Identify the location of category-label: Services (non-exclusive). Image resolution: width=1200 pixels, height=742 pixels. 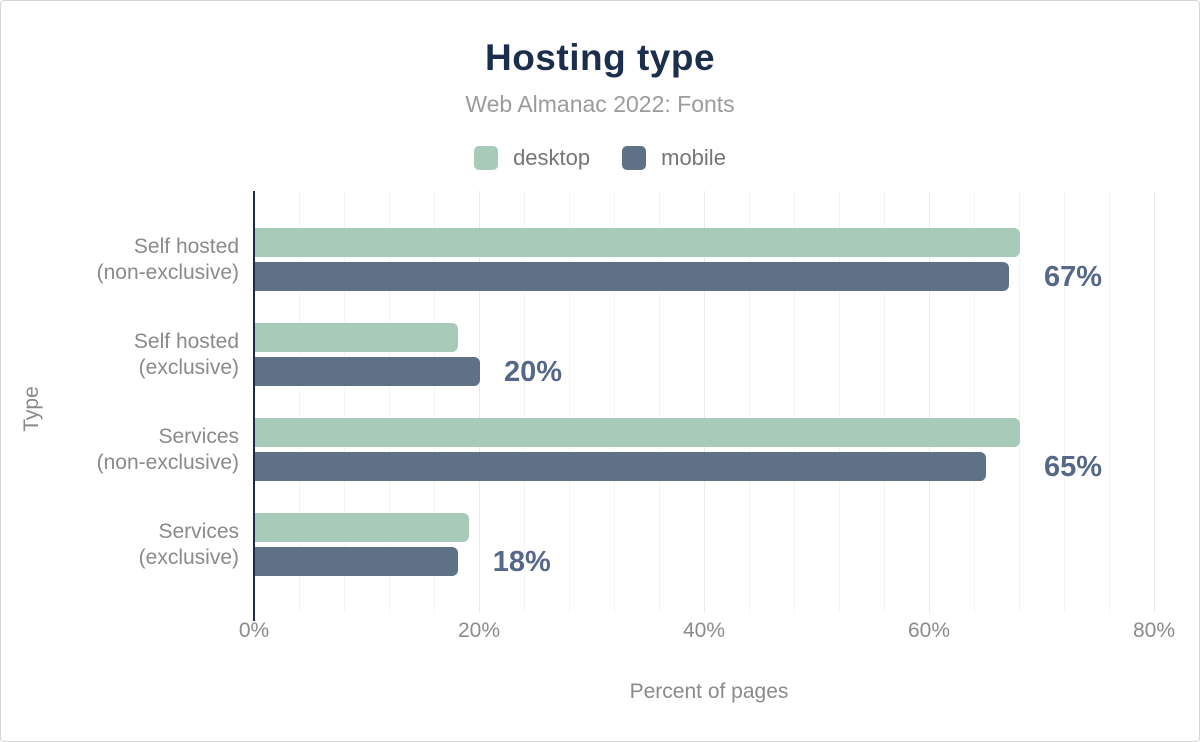
(168, 450).